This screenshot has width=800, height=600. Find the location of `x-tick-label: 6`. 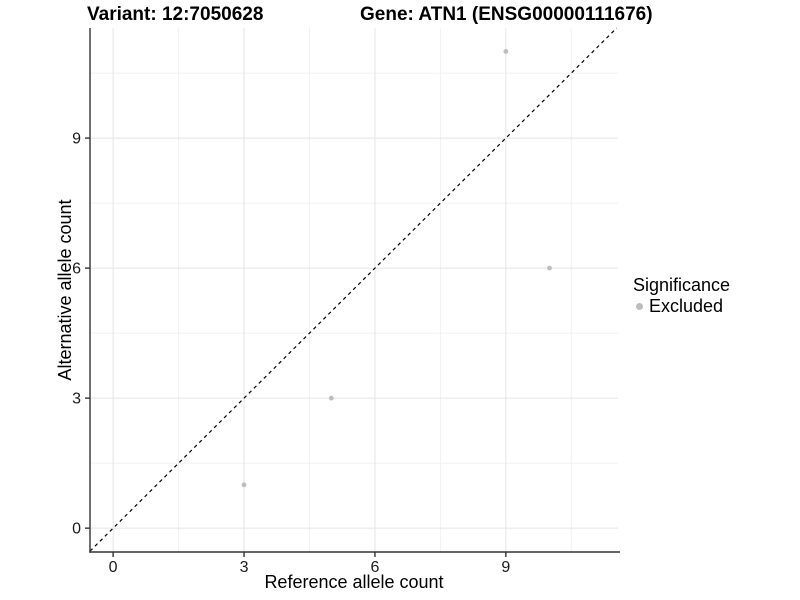

x-tick-label: 6 is located at coordinates (374, 567).